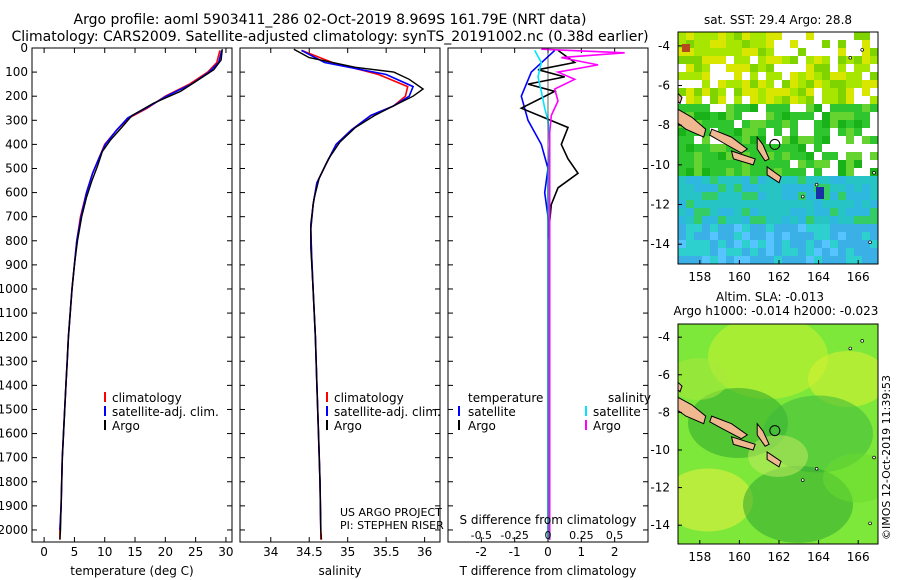  Describe the element at coordinates (607, 426) in the screenshot. I see `legend-label: Argo` at that location.